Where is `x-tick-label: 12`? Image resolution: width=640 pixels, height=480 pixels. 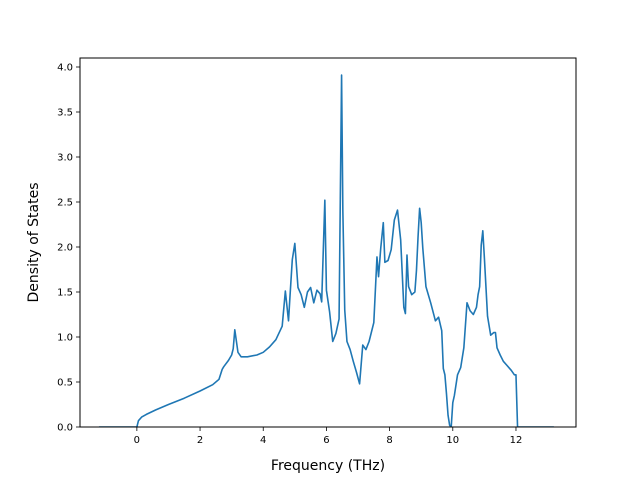 x-tick-label: 12 is located at coordinates (516, 440).